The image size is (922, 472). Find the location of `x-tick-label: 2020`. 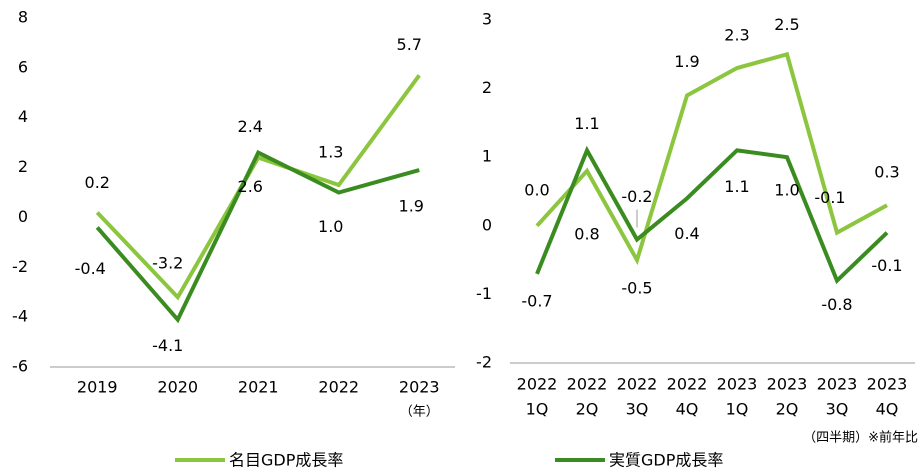

x-tick-label: 2020 is located at coordinates (177, 387).